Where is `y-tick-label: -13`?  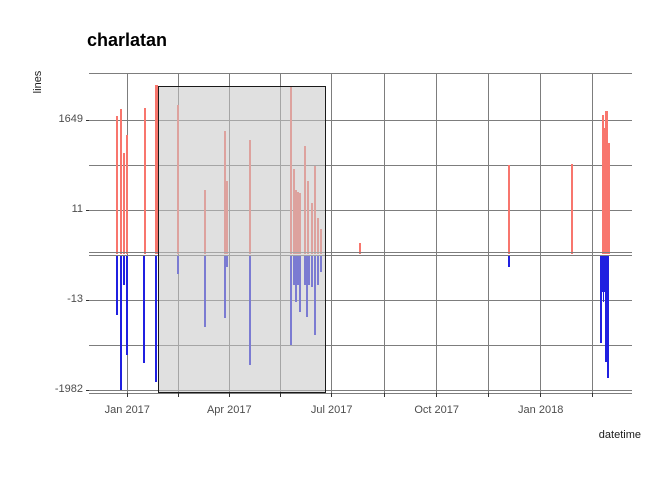
y-tick-label: -13 is located at coordinates (75, 299).